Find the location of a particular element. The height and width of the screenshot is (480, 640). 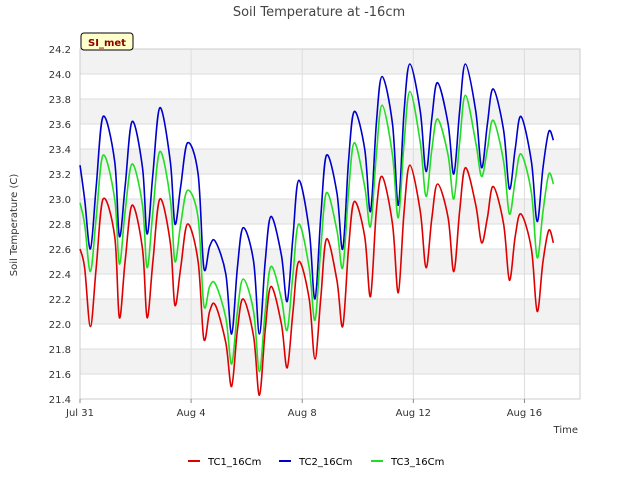

legend-label: TC3_16Cm is located at coordinates (417, 462).